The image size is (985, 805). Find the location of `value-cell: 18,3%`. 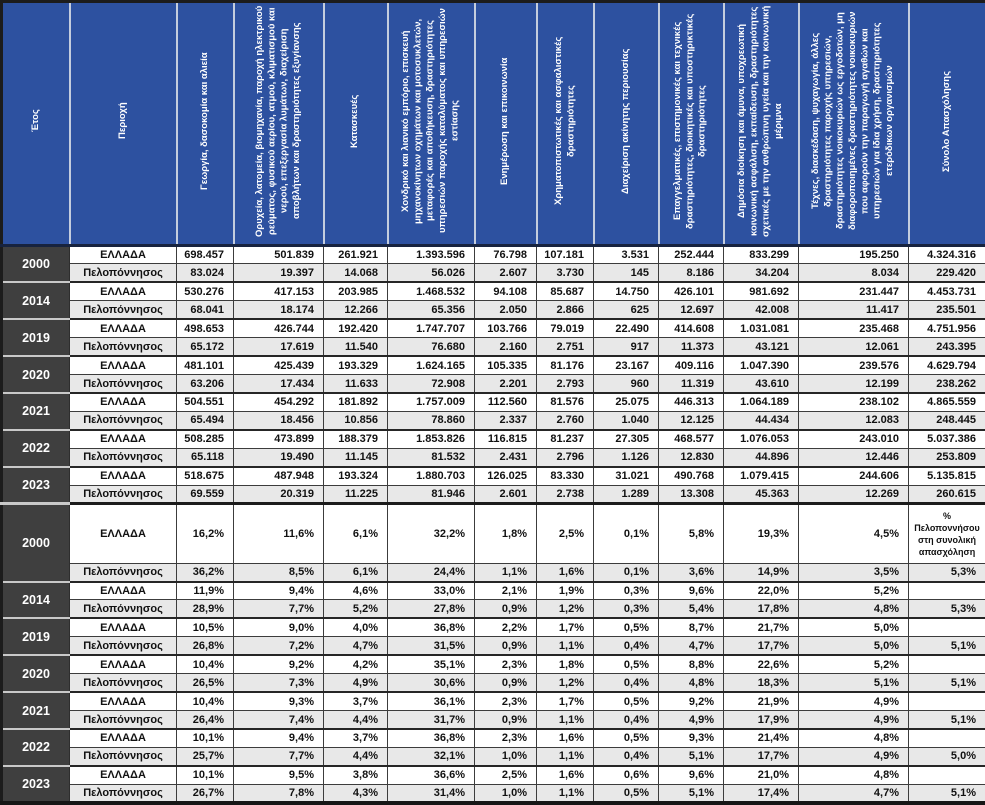

value-cell: 18,3% is located at coordinates (761, 683).